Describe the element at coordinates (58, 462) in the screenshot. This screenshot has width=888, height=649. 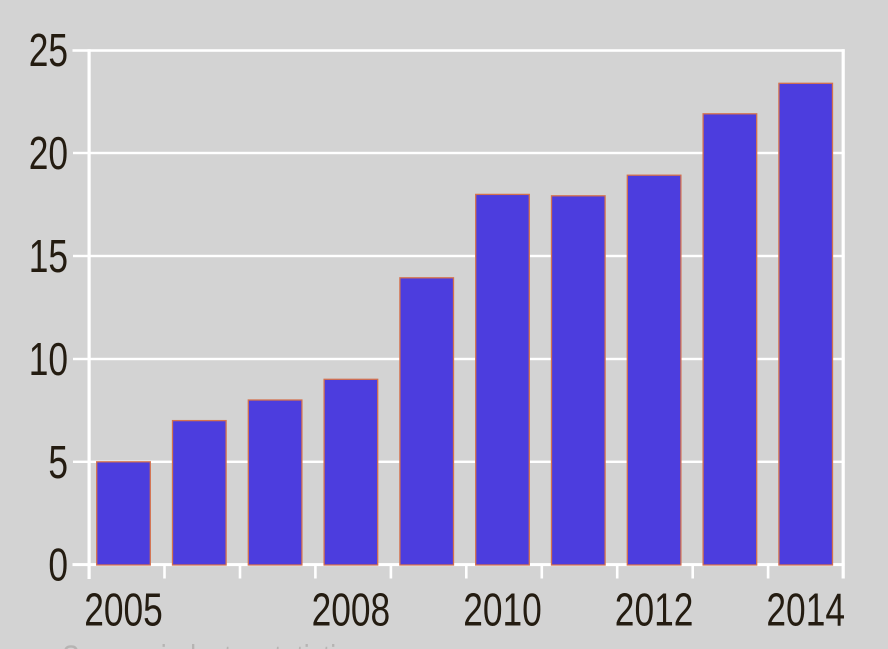
I see `svg-text: 5` at that location.